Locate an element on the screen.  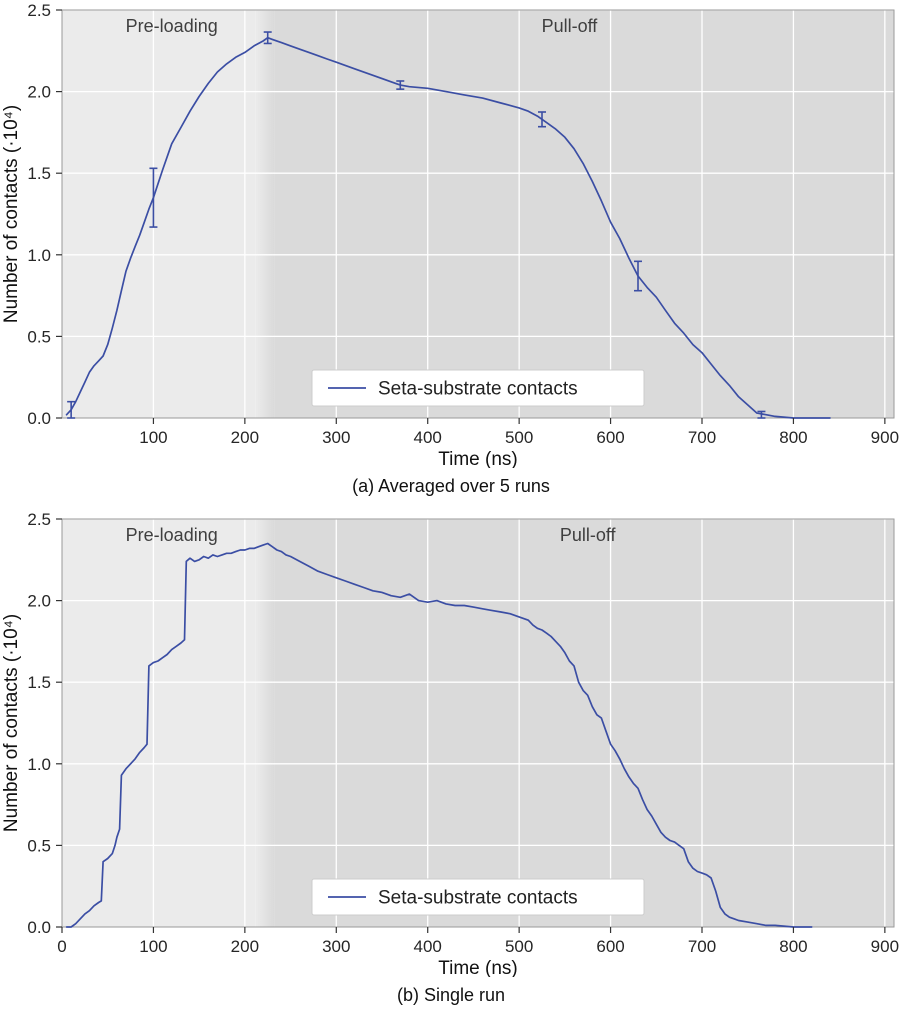
x-tick-label: 0 is located at coordinates (61, 946).